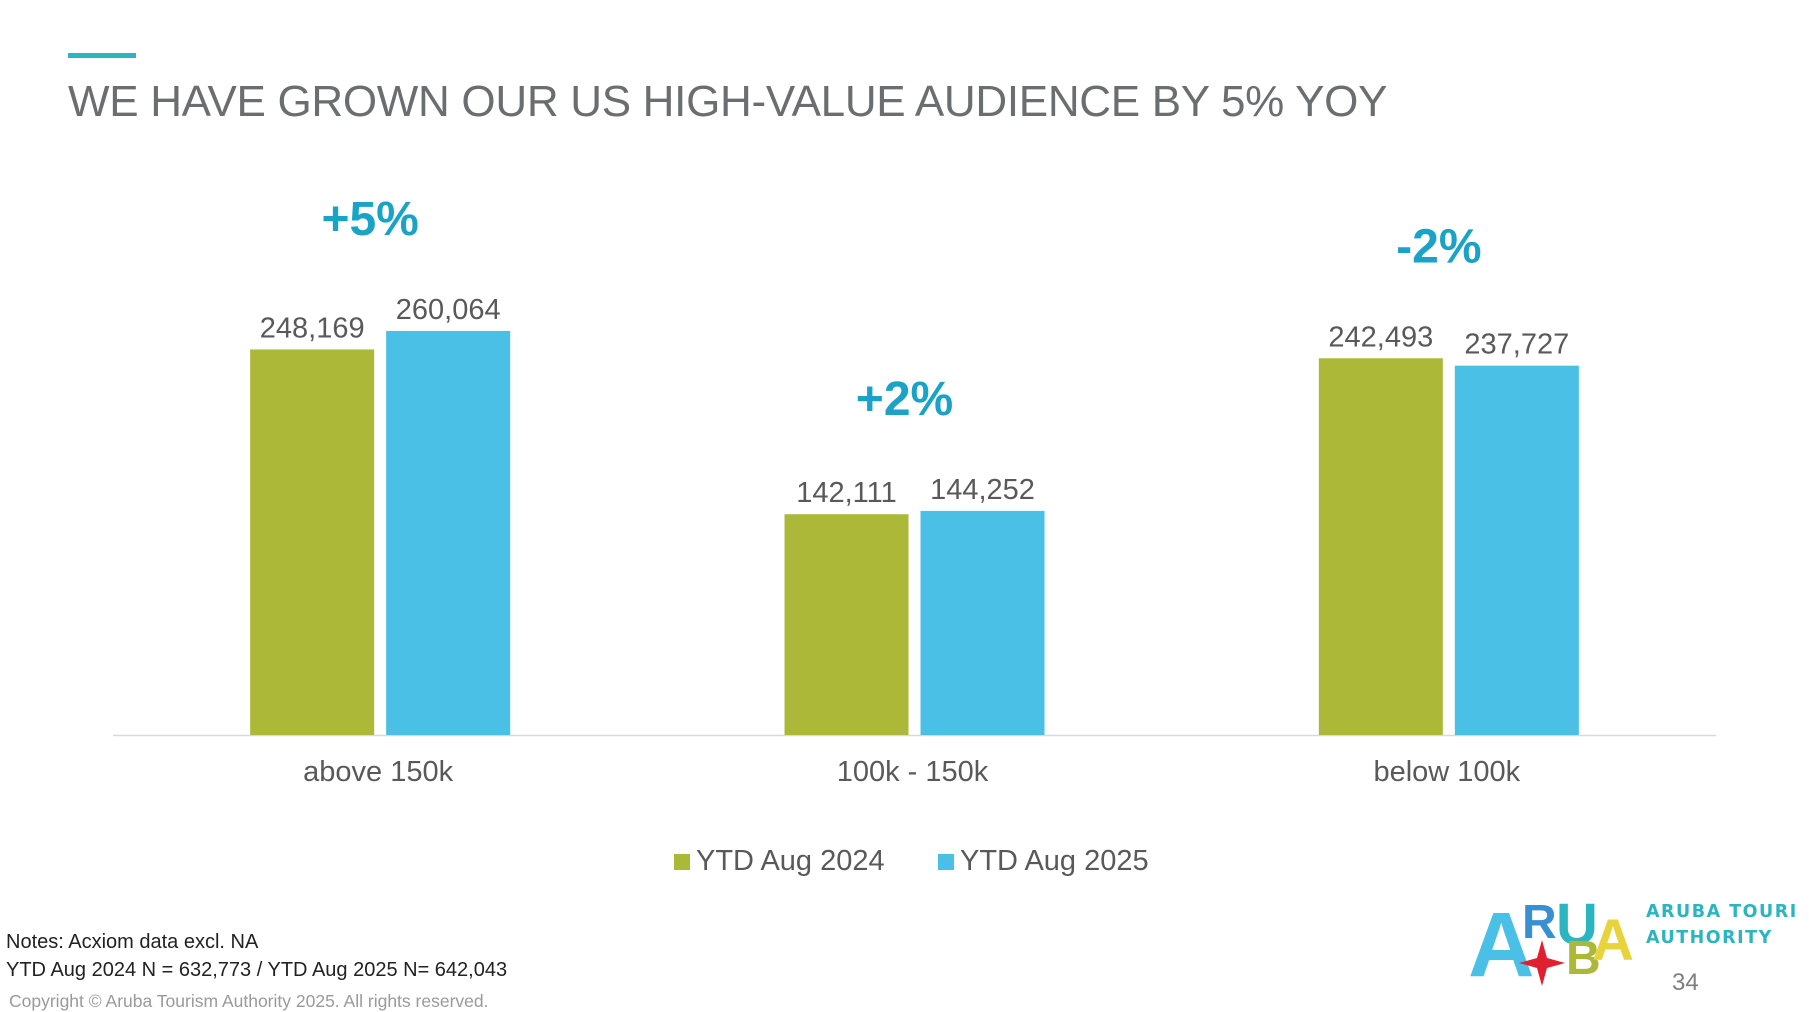 The image size is (1809, 1012). Describe the element at coordinates (982, 490) in the screenshot. I see `data-label: 144,252` at that location.